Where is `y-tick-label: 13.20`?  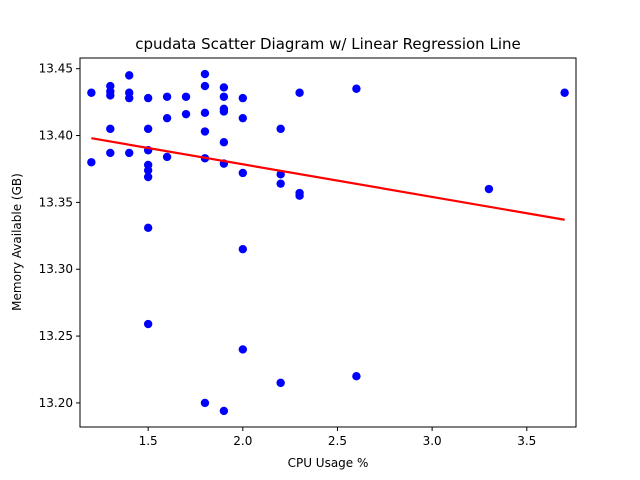 y-tick-label: 13.20 is located at coordinates (56, 403).